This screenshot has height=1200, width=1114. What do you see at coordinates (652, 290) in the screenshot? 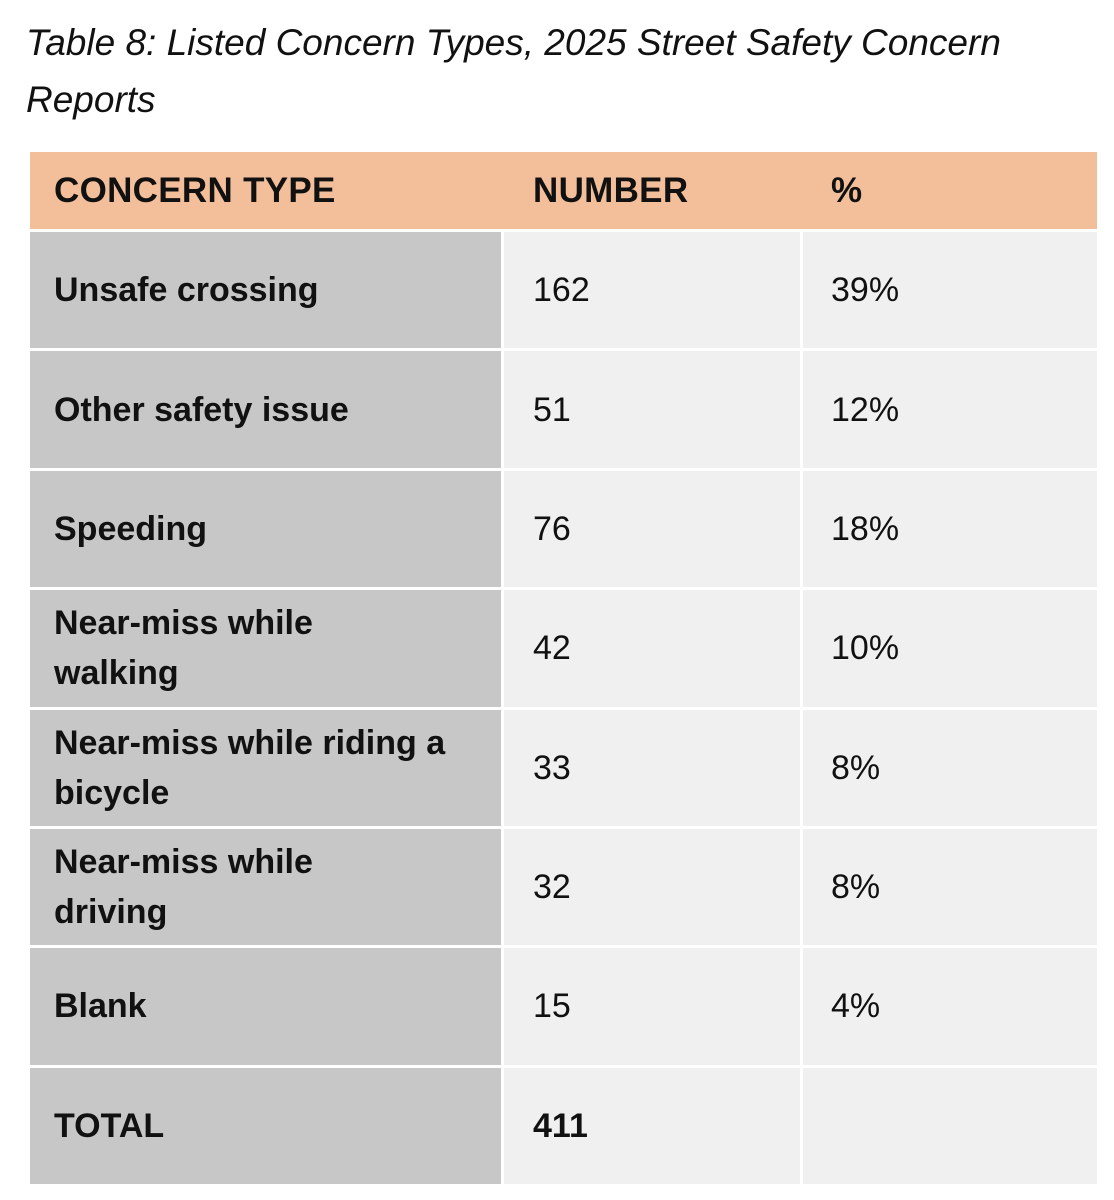
I see `row-number-cell: 162` at bounding box center [652, 290].